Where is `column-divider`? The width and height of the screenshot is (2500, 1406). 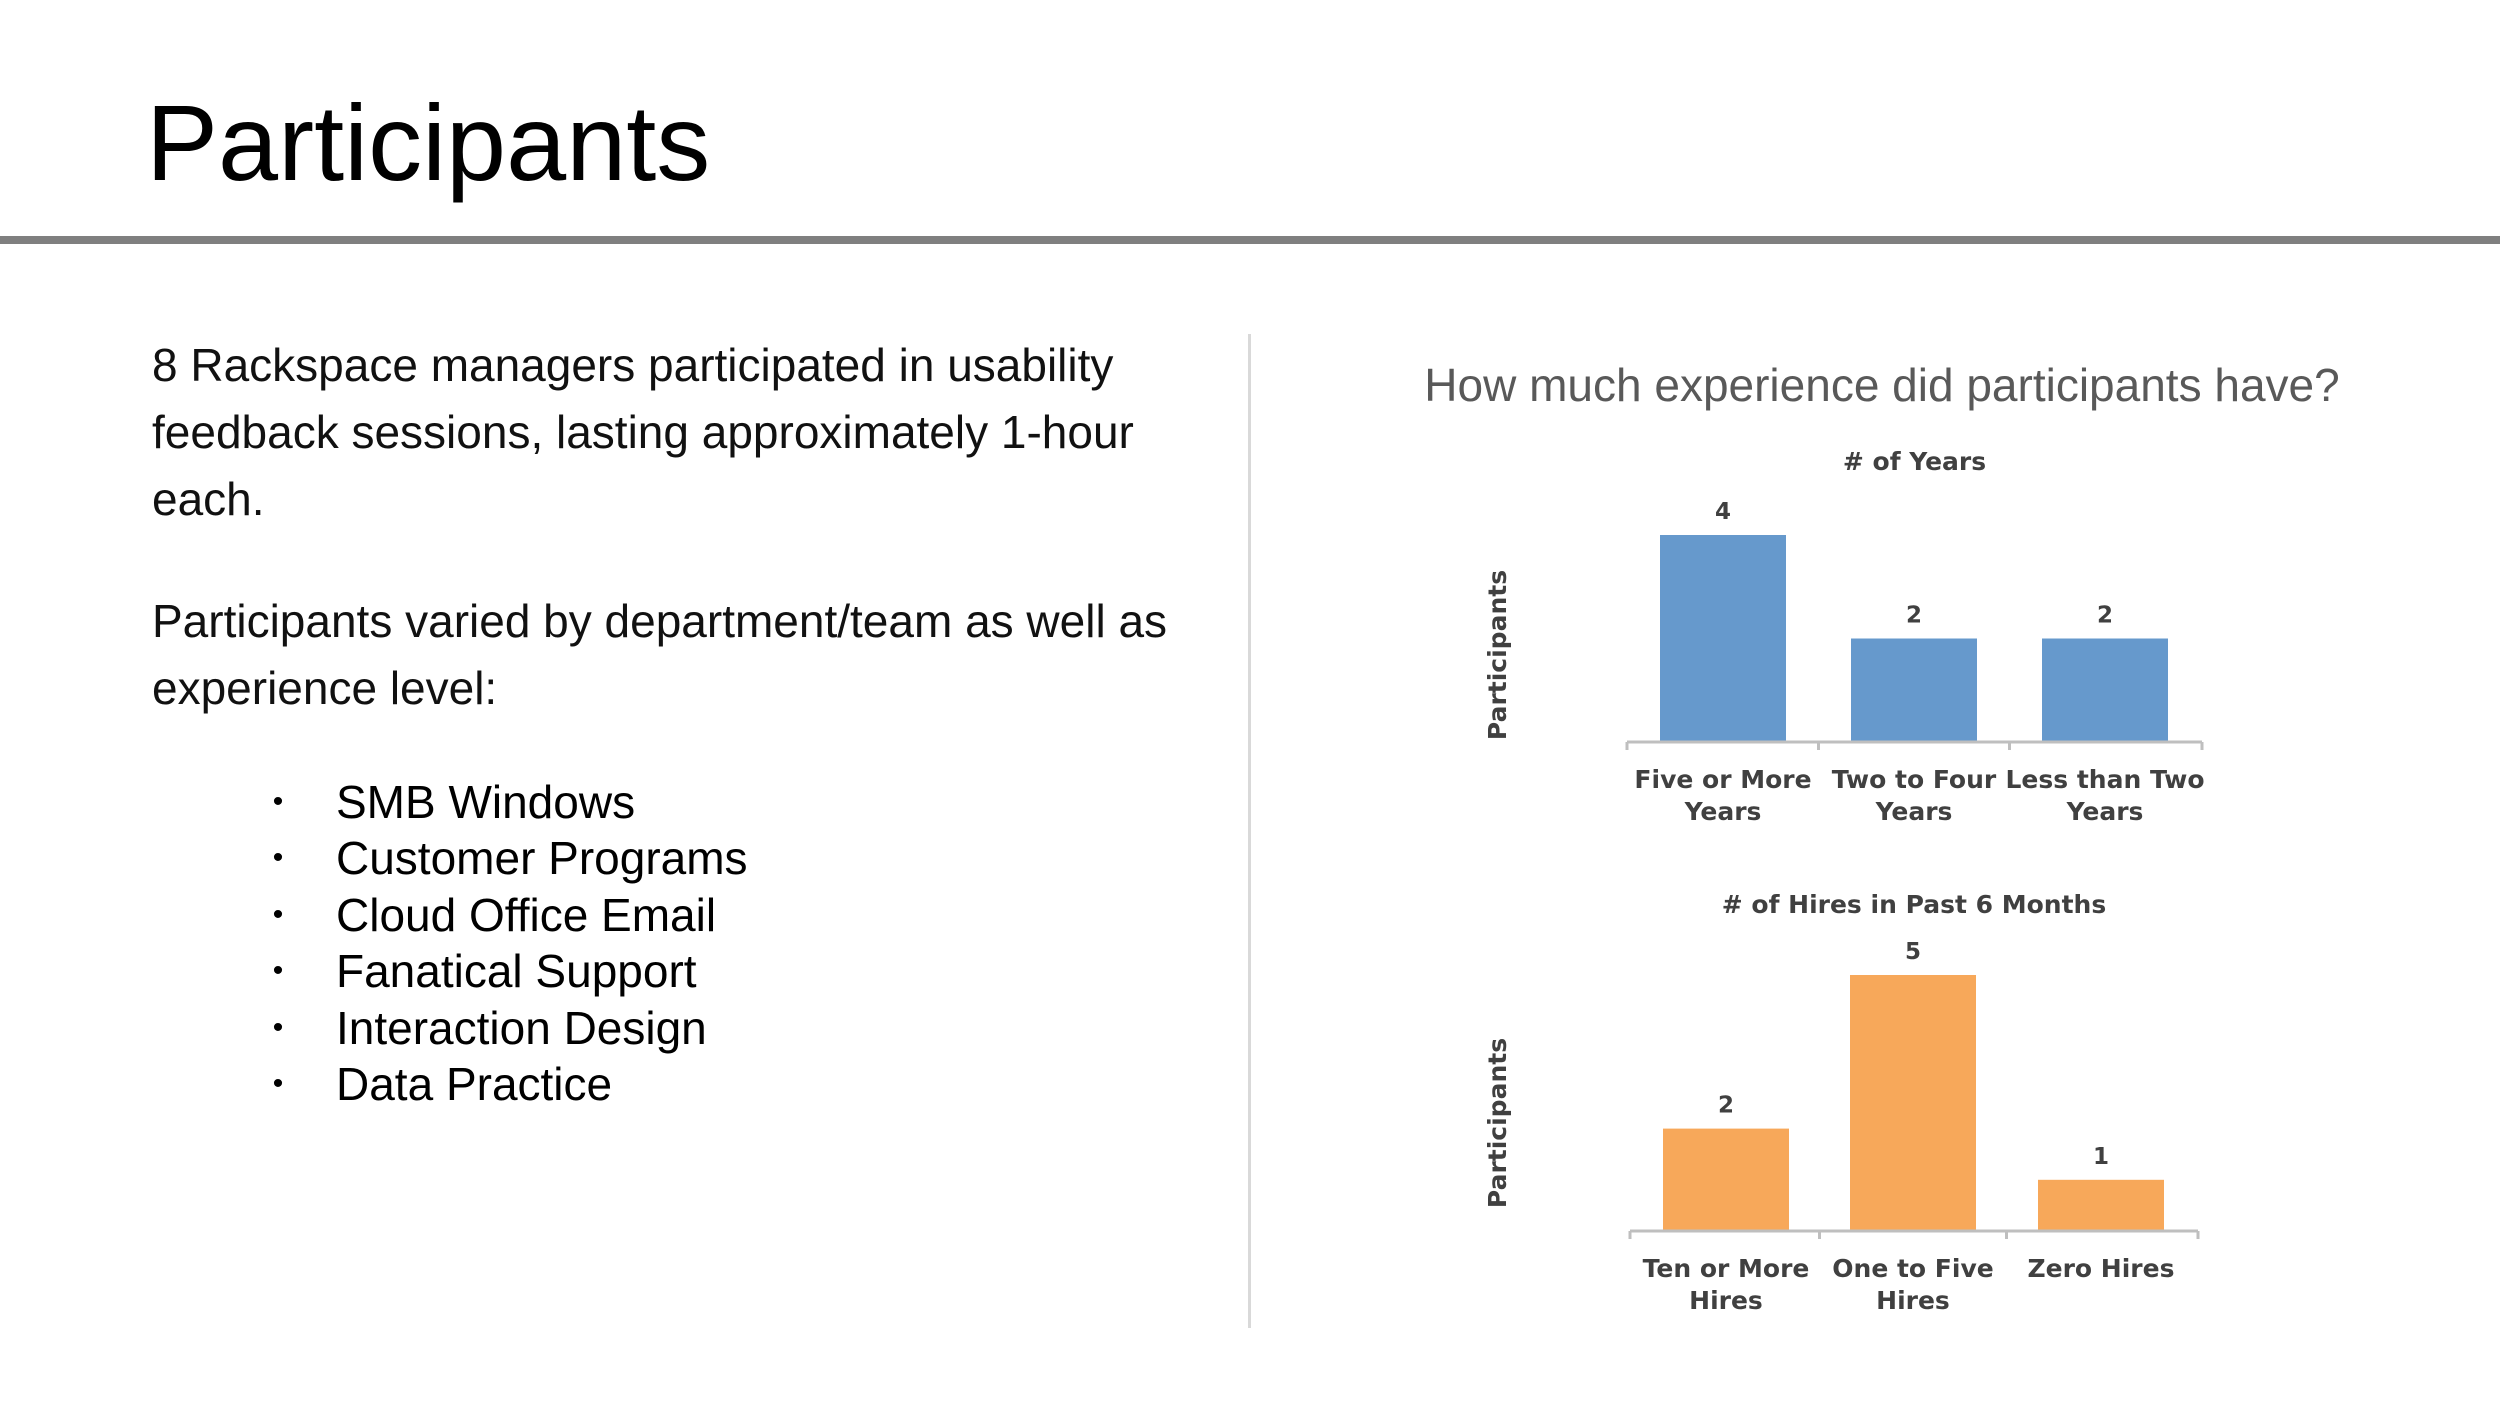
column-divider is located at coordinates (1249, 831).